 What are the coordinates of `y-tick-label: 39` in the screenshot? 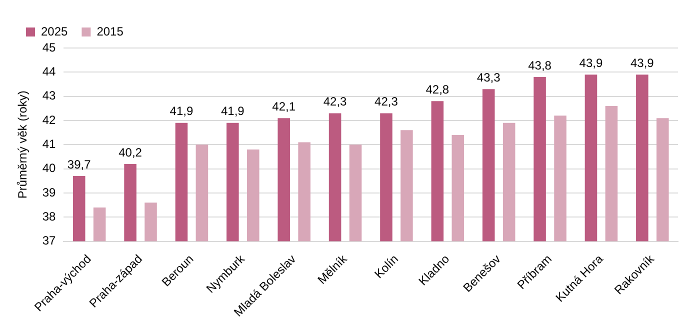 It's located at (49, 192).